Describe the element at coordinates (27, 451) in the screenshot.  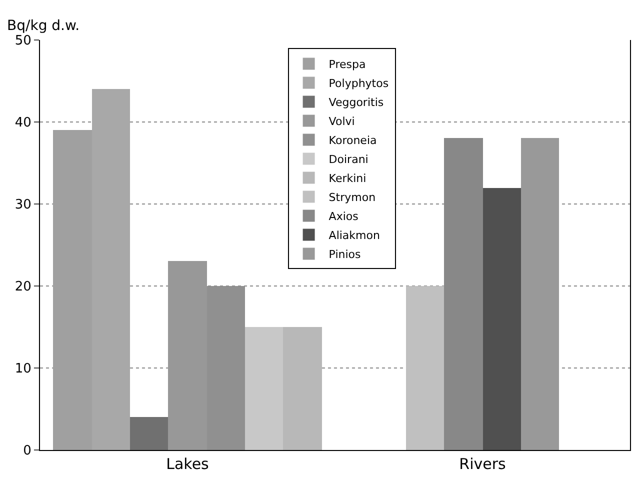
I see `y-tick-label: 0` at that location.